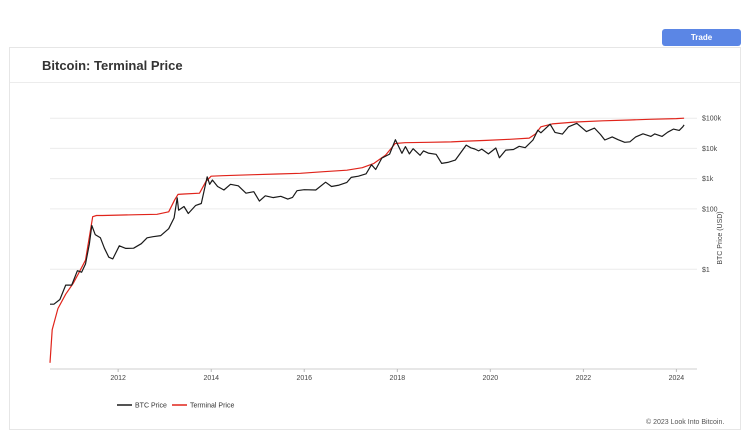  I want to click on x-tick-label: 2018, so click(398, 378).